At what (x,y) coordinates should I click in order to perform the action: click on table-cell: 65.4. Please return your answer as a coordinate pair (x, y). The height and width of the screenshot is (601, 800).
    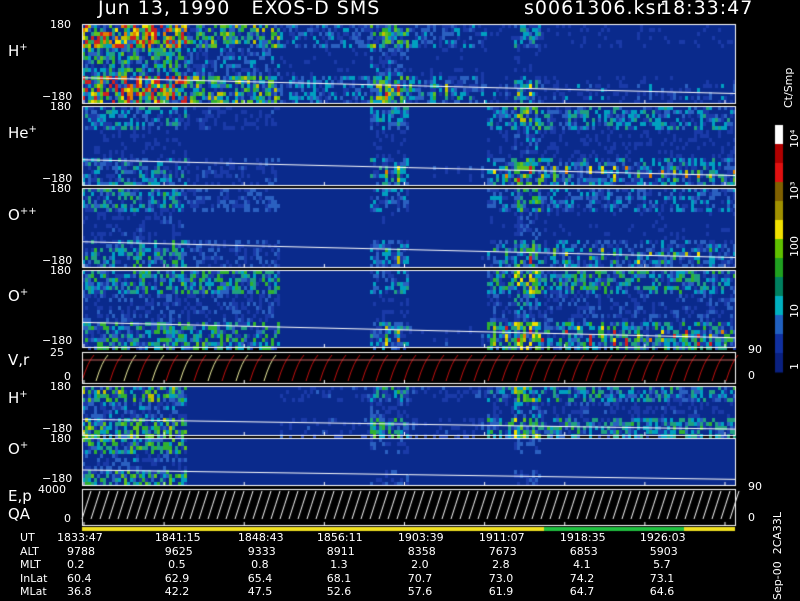
    Looking at the image, I should click on (260, 578).